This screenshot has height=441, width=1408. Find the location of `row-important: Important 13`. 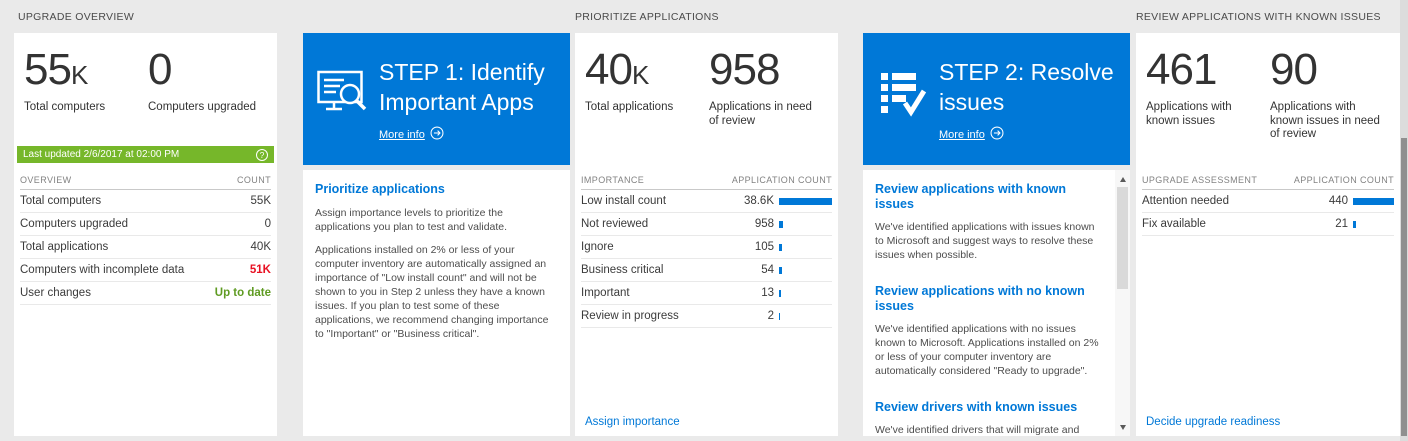

row-important: Important 13 is located at coordinates (706, 293).